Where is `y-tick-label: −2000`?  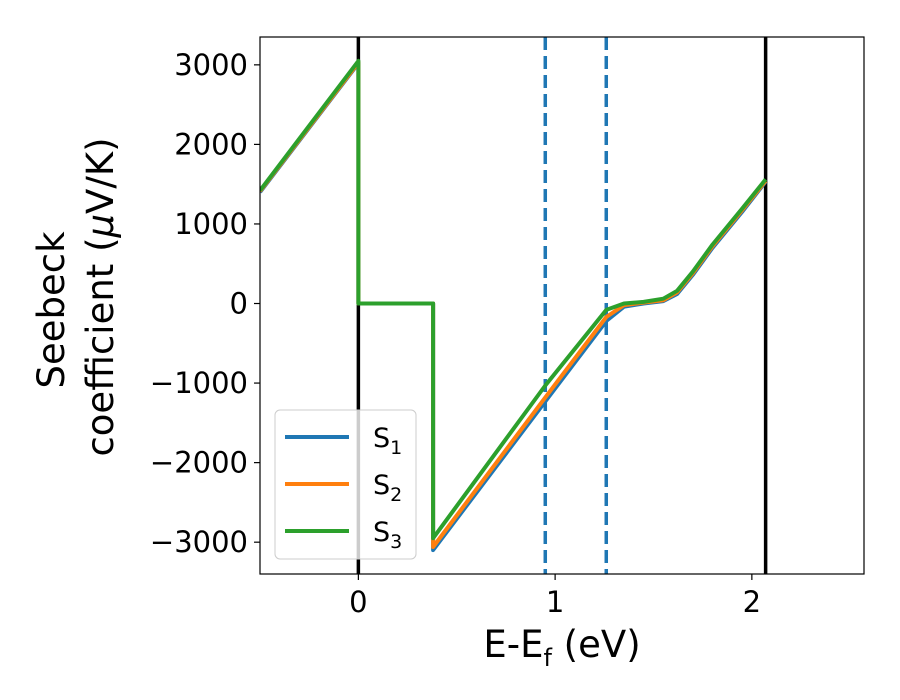
y-tick-label: −2000 is located at coordinates (199, 463).